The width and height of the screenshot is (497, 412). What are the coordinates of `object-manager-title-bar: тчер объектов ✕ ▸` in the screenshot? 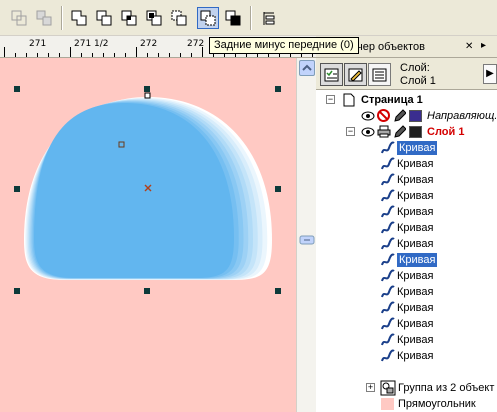 It's located at (406, 47).